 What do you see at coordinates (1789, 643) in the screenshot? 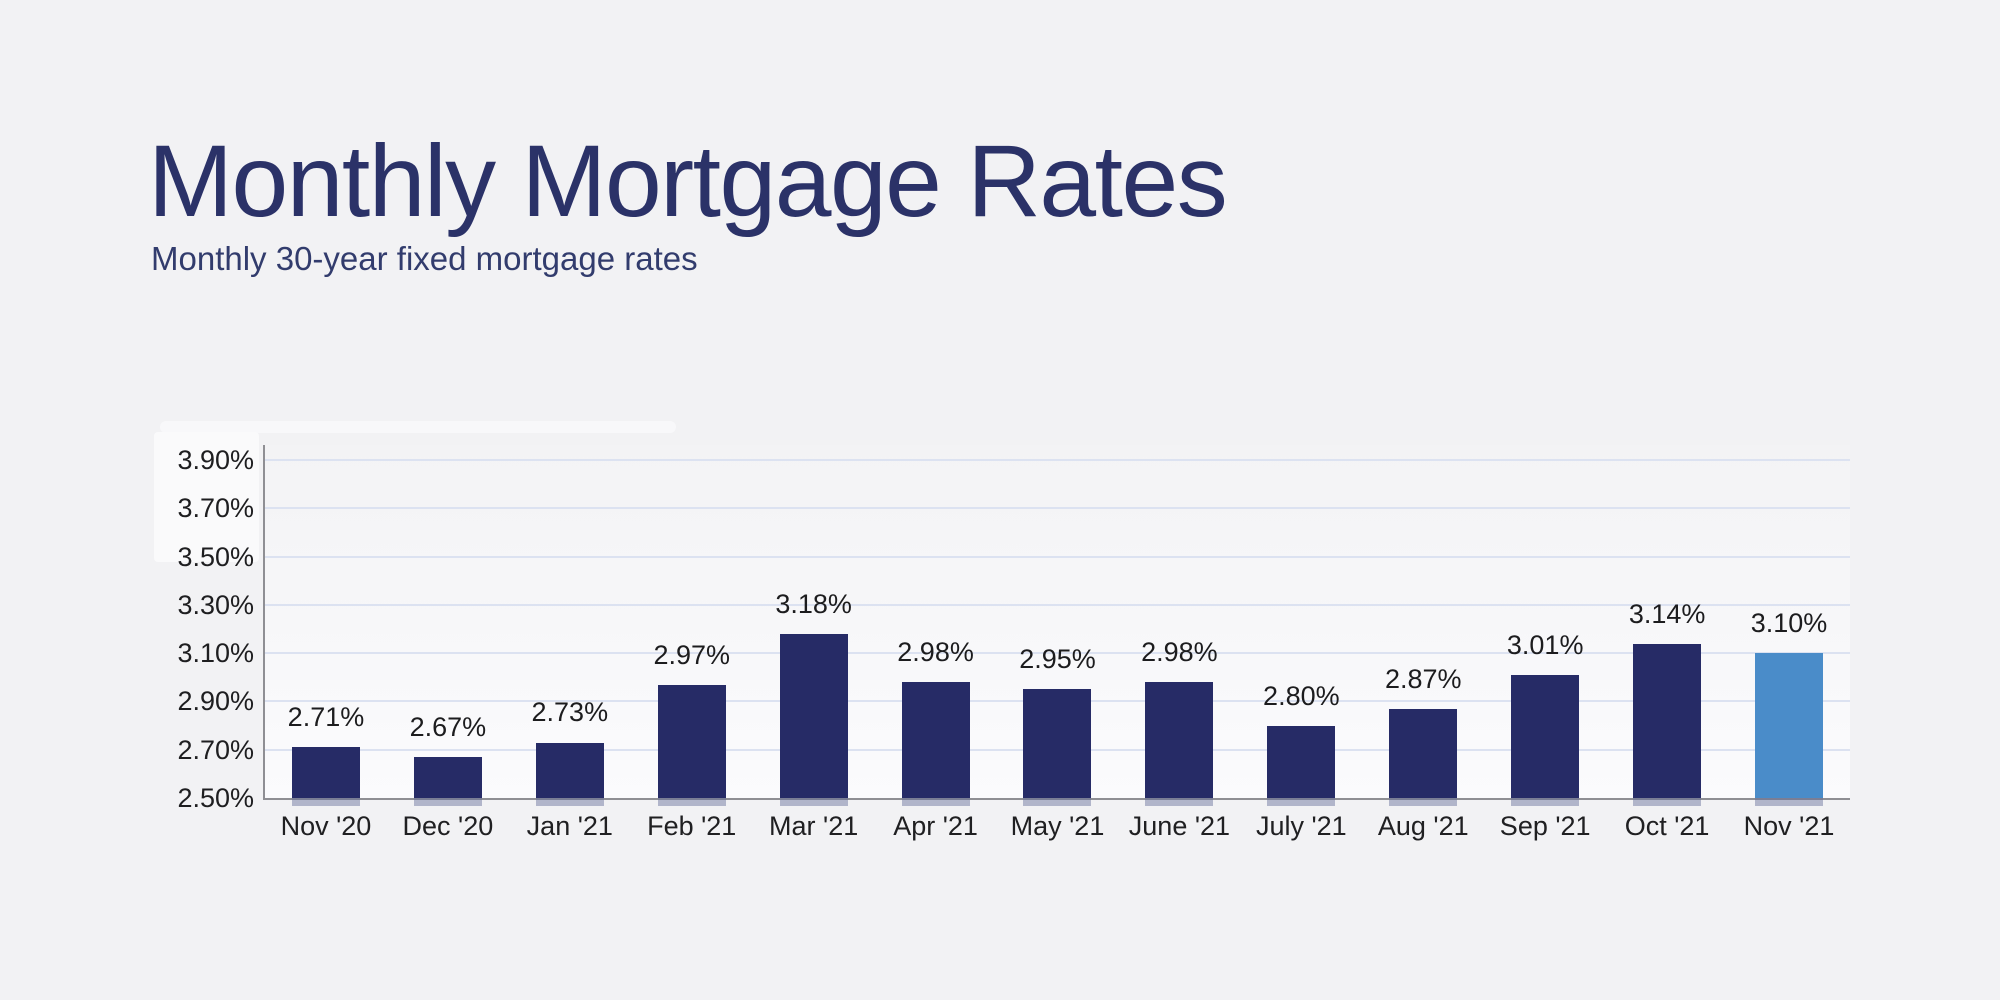
I see `bar-column: 3.10% Nov '21` at bounding box center [1789, 643].